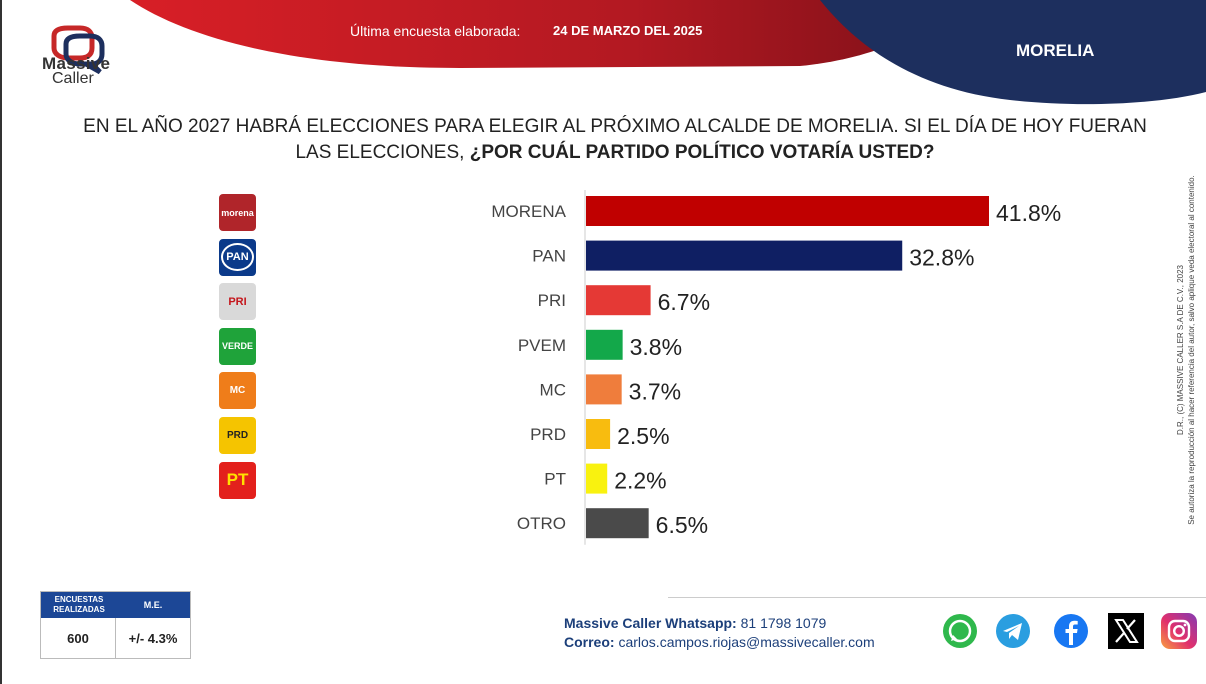 This screenshot has width=1206, height=684. I want to click on party-logo-verde-icon: VERDE, so click(237, 346).